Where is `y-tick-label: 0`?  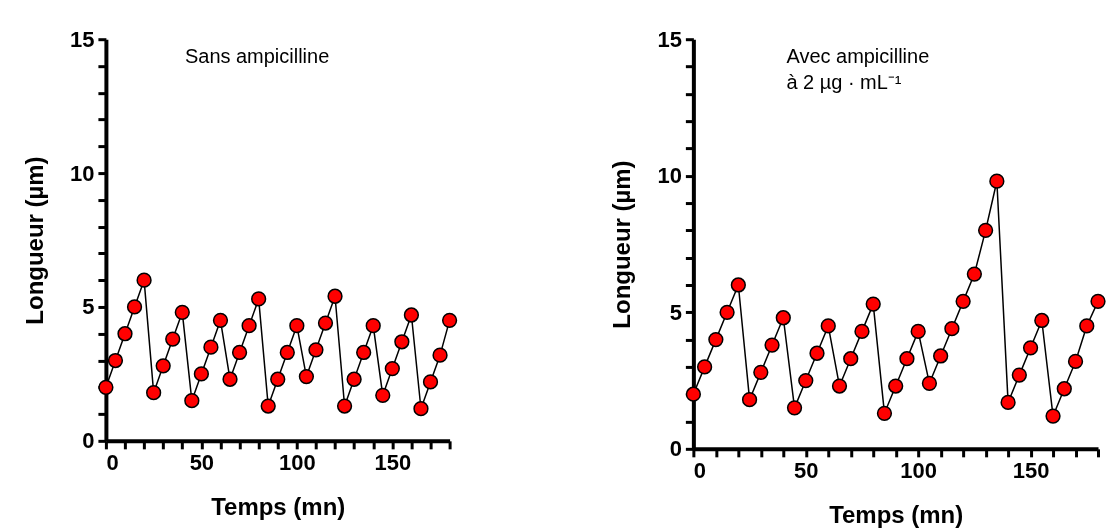 y-tick-label: 0 is located at coordinates (88, 441).